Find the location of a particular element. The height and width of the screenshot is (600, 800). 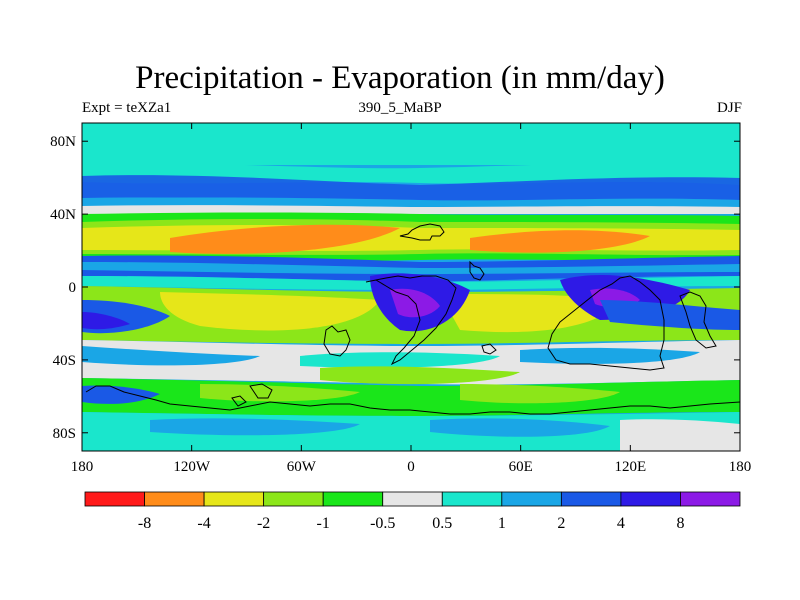

y-tick-label: 80N is located at coordinates (63, 142).